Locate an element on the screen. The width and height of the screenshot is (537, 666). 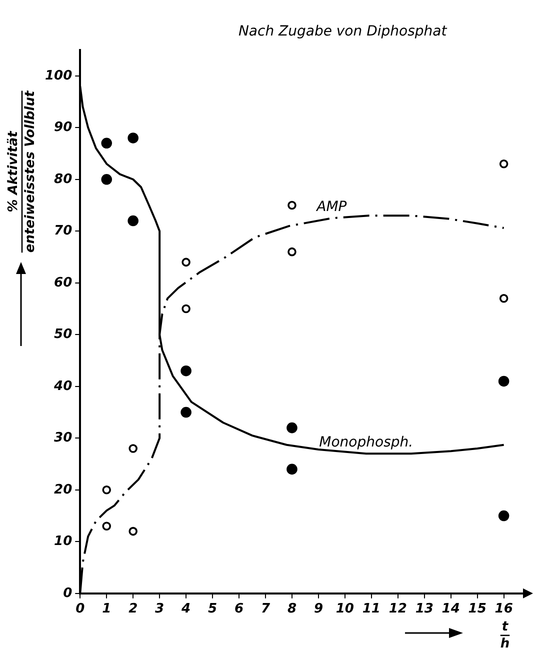
y-tick-label: 20 is located at coordinates (63, 490).